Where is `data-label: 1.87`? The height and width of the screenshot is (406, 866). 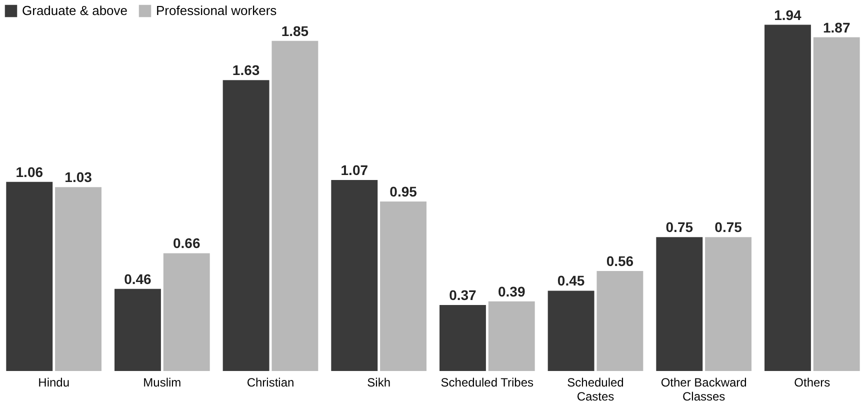 data-label: 1.87 is located at coordinates (836, 27).